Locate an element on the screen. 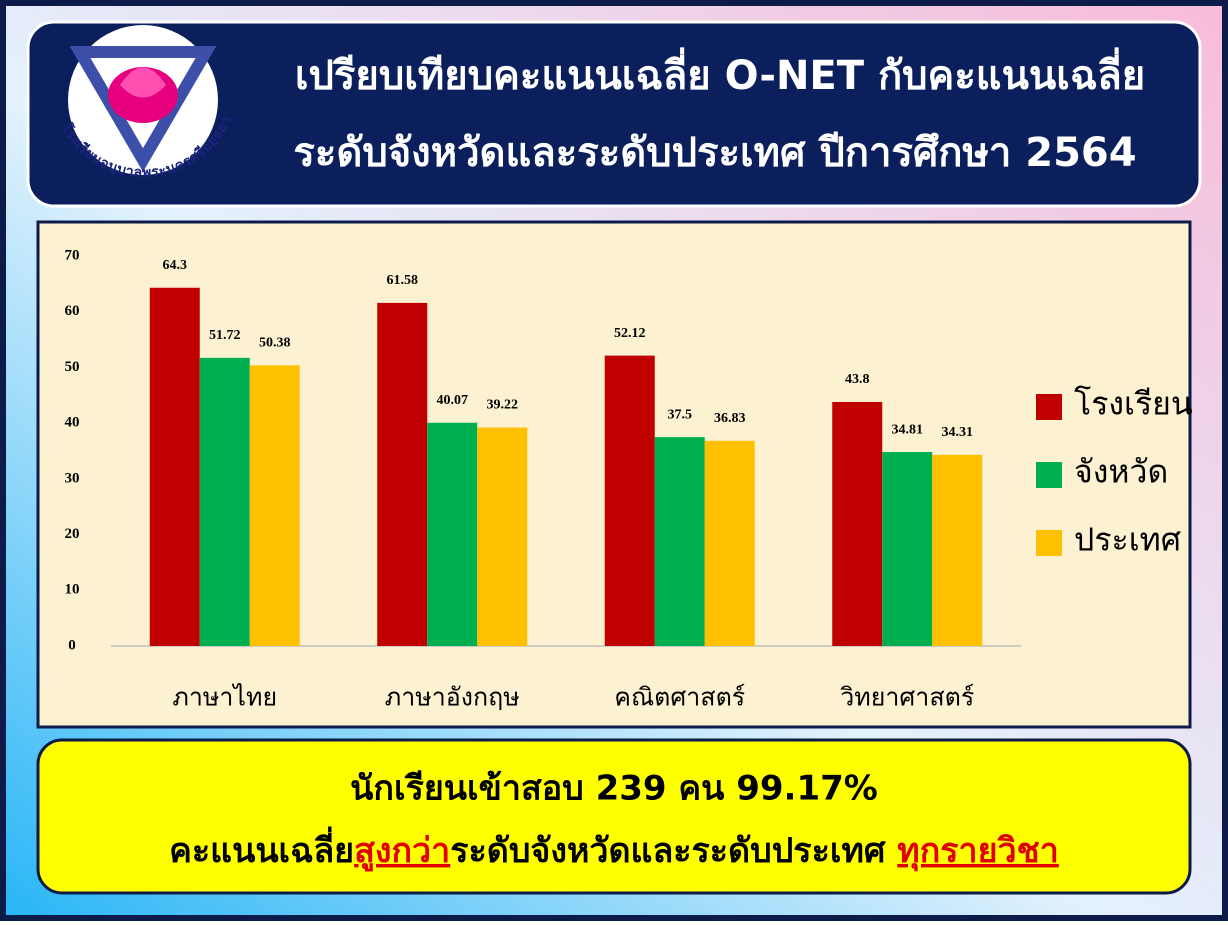 The width and height of the screenshot is (1228, 925). y-tick-label: 40 is located at coordinates (72, 423).